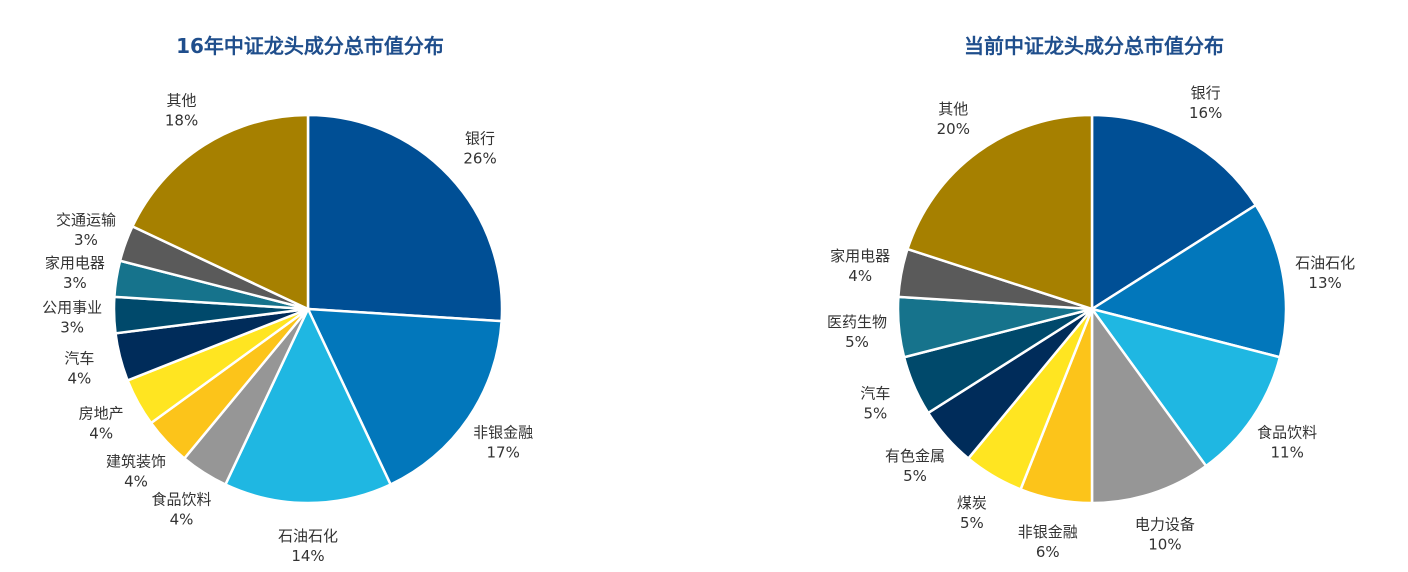  Describe the element at coordinates (136, 462) in the screenshot. I see `slice-category-label: 建筑装饰` at that location.